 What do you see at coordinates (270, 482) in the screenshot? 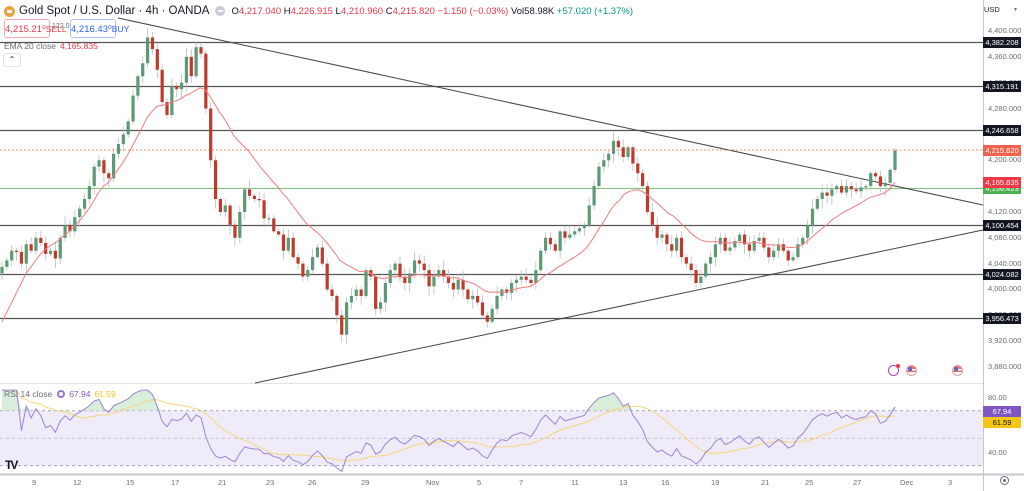
I see `time-tick: 23` at bounding box center [270, 482].